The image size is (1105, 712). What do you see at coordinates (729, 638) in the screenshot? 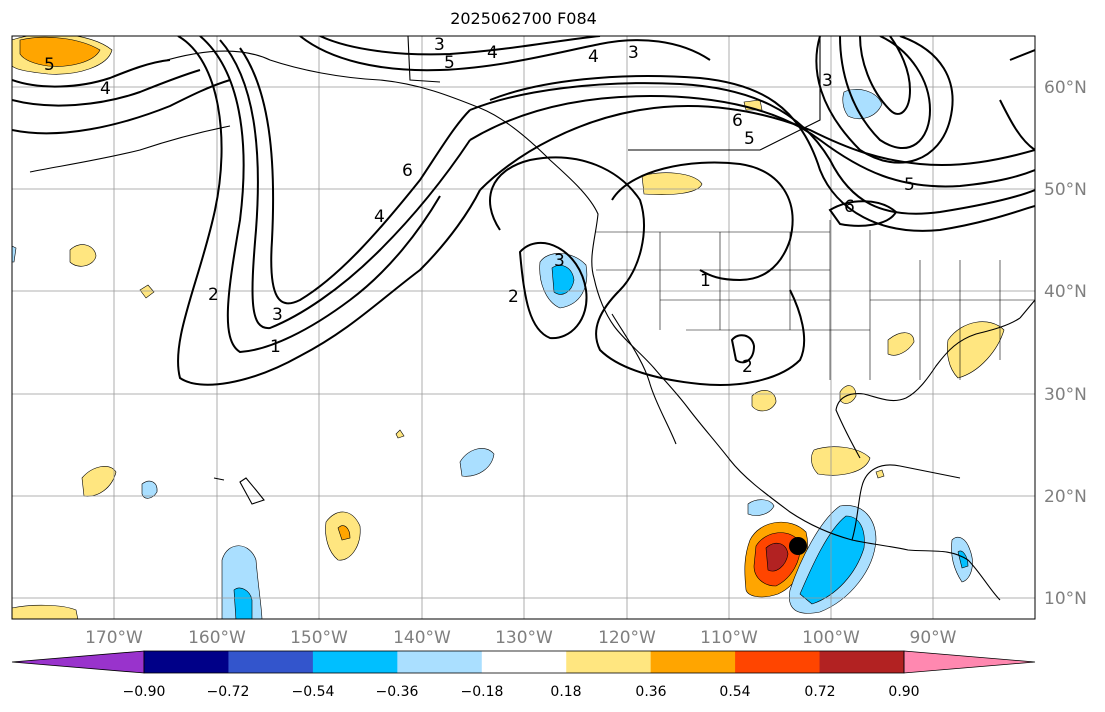
I see `lon-label: 110°W` at bounding box center [729, 638].